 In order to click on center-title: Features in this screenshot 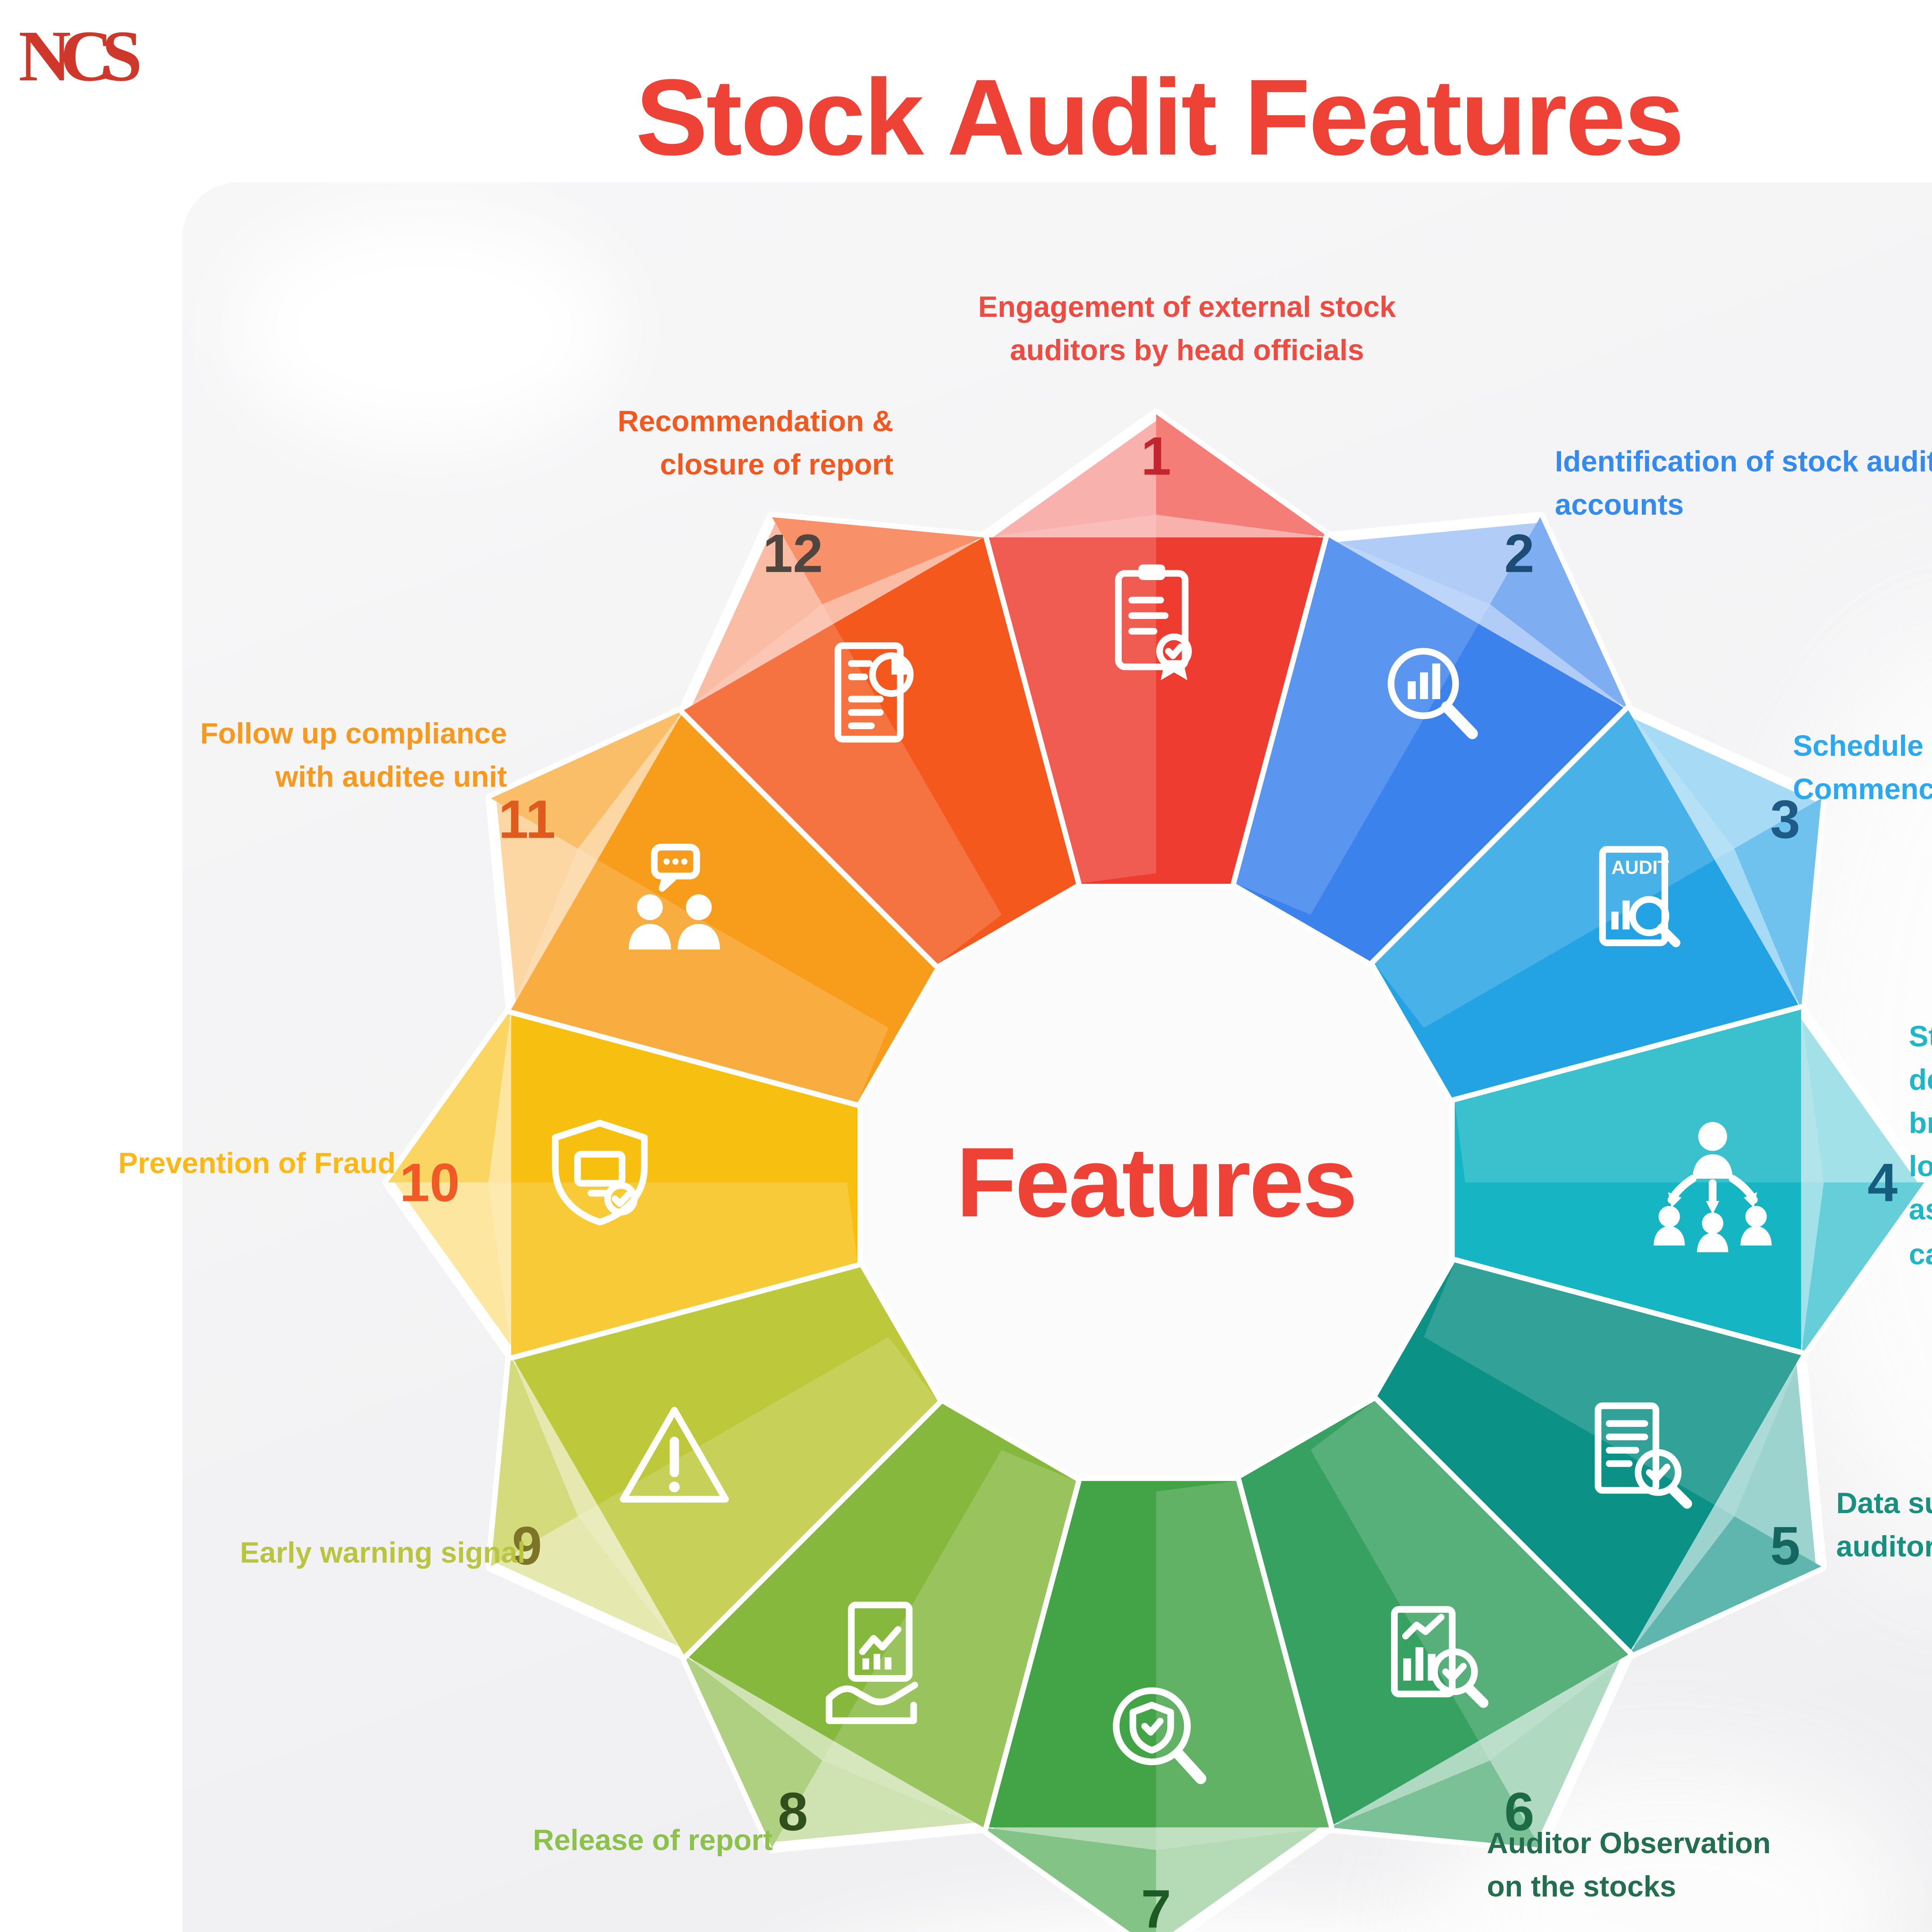, I will do `click(1156, 1183)`.